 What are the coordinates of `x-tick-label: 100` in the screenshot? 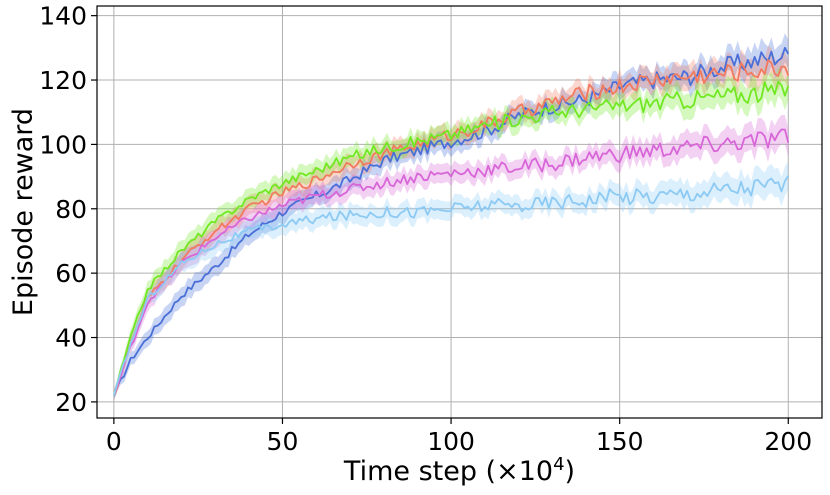 It's located at (451, 441).